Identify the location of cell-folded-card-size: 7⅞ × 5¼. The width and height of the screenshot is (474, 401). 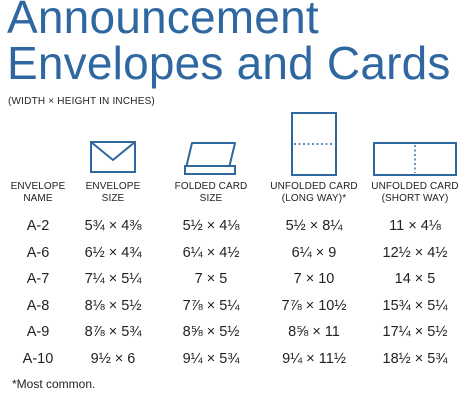
(211, 305).